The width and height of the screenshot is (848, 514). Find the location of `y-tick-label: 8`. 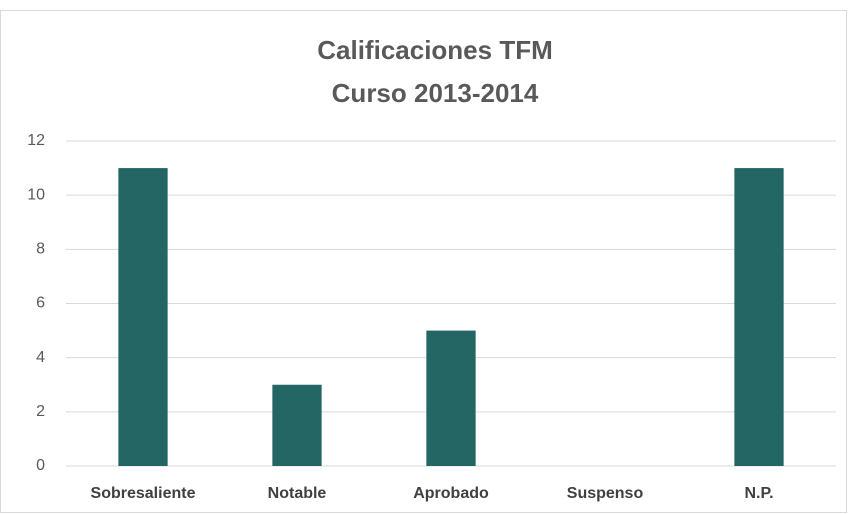

y-tick-label: 8 is located at coordinates (40, 249).